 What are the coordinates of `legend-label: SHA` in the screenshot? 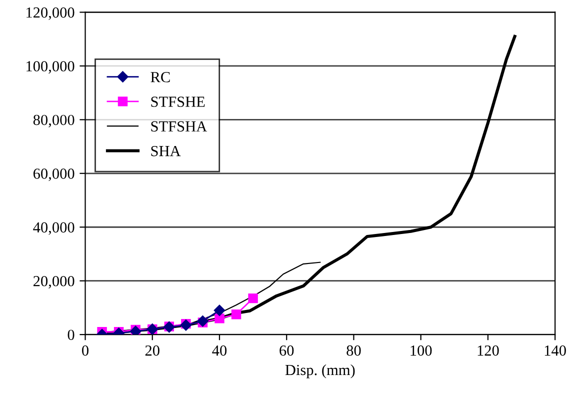 It's located at (166, 151).